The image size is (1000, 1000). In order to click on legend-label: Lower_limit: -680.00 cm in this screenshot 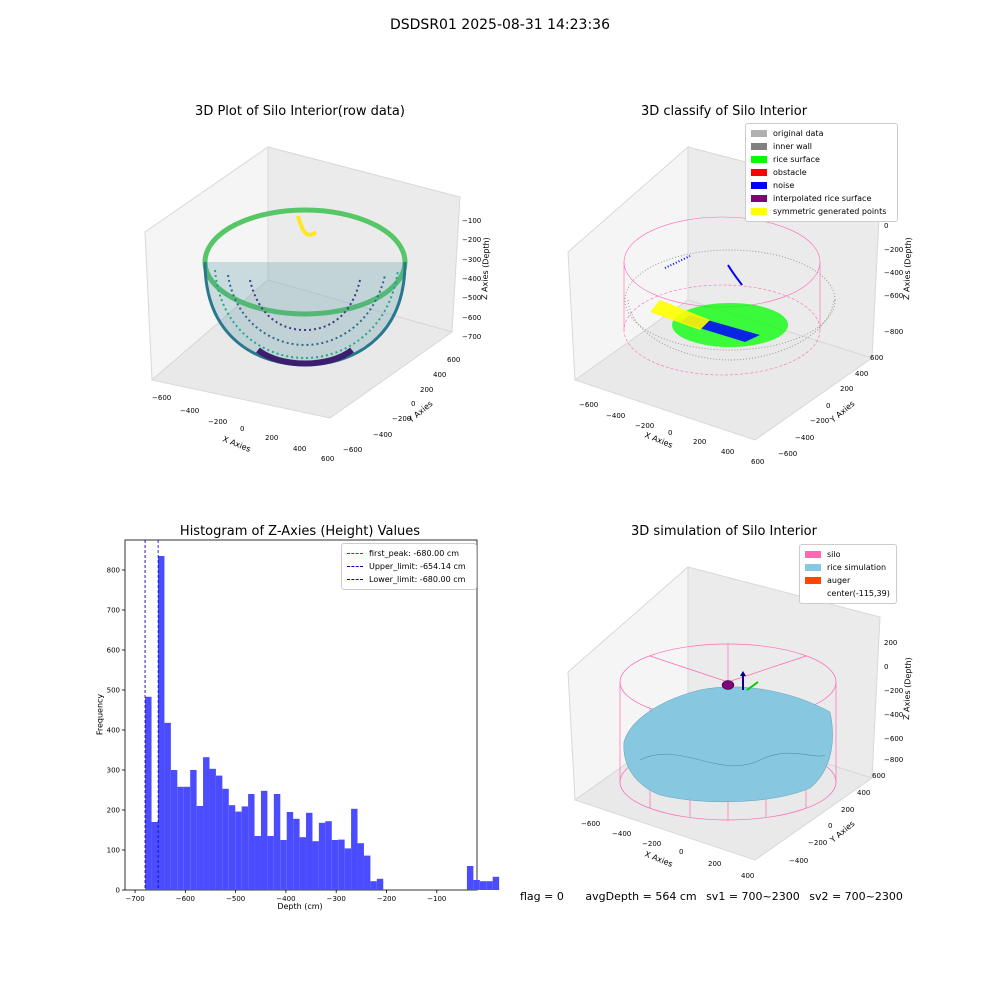, I will do `click(417, 579)`.